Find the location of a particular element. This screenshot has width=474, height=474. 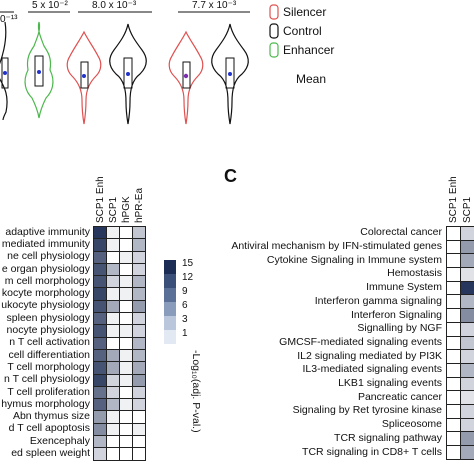

heatmap-c is located at coordinates (460, 343).